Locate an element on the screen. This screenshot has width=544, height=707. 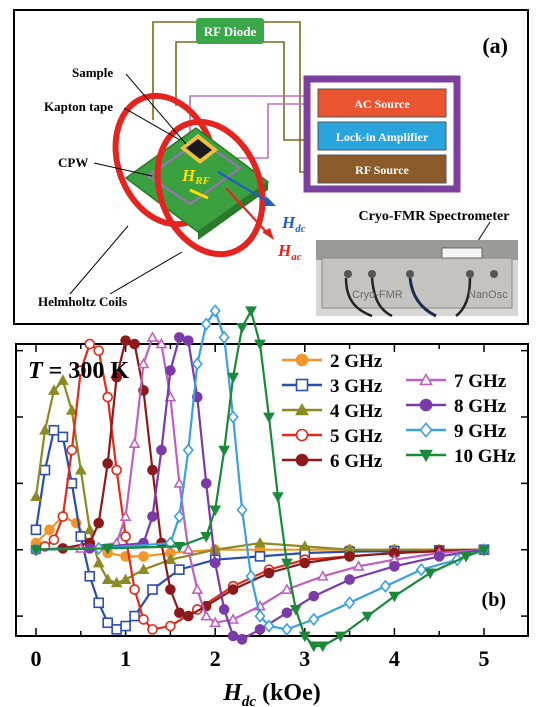
legend-label: 9 GHz is located at coordinates (480, 431).